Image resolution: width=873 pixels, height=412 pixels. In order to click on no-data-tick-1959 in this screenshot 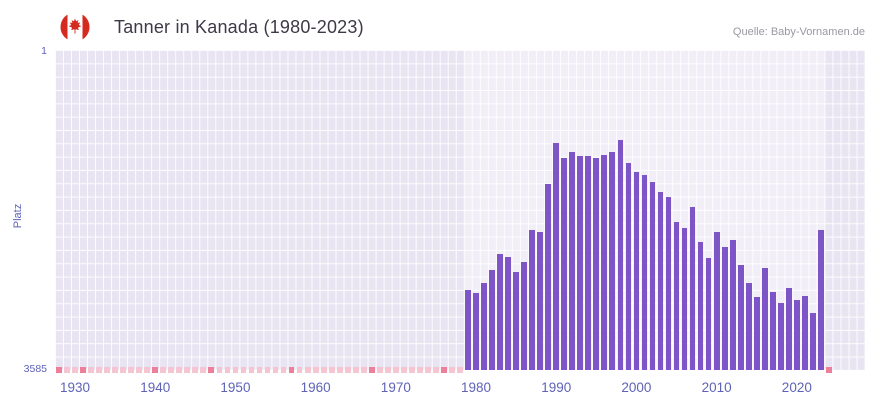, I will do `click(307, 370)`.